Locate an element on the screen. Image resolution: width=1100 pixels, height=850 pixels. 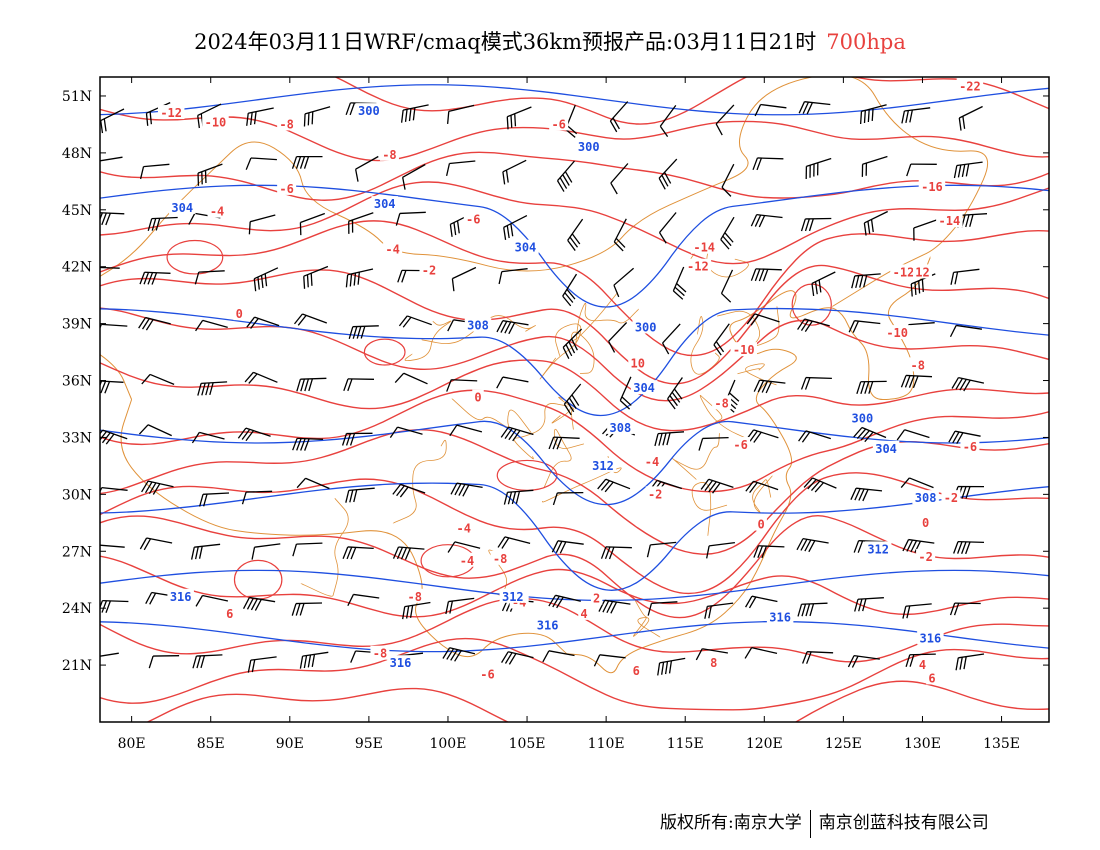
lon-tick-label: 80E is located at coordinates (132, 744).